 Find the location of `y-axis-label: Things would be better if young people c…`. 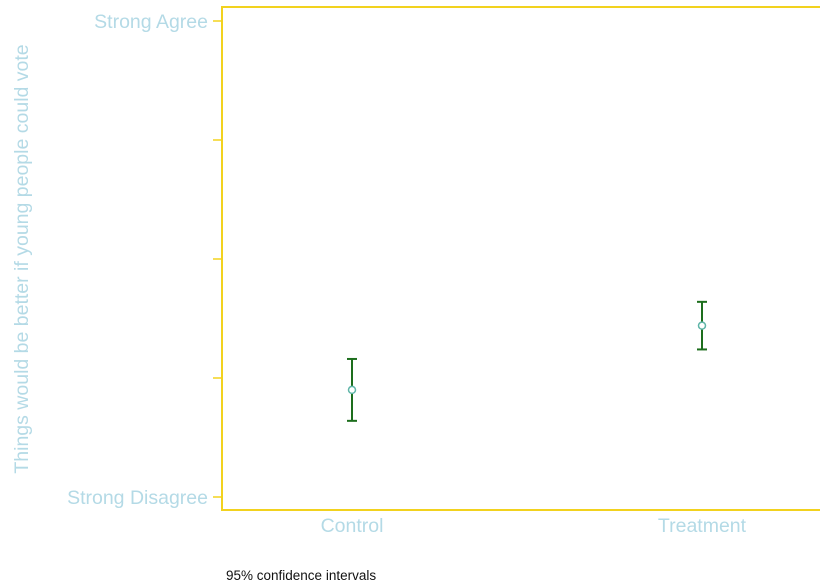

y-axis-label: Things would be better if young people c… is located at coordinates (22, 258).